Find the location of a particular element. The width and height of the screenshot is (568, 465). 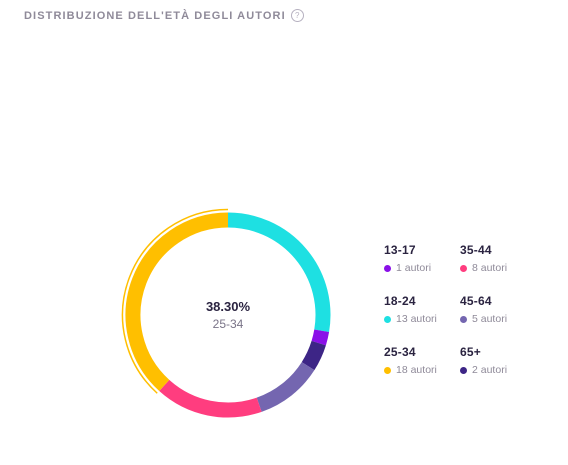

donut-highlight-ring is located at coordinates (175, 301).